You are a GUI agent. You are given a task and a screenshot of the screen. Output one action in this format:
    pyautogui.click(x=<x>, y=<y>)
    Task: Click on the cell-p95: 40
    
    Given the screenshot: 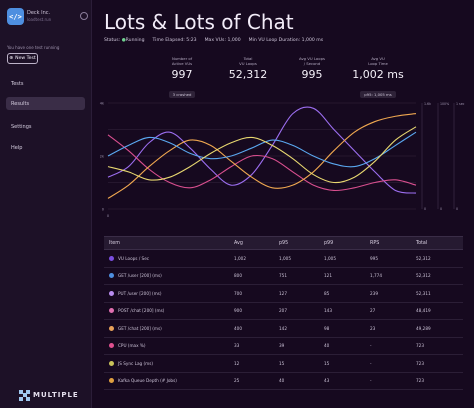 What is the action you would take?
    pyautogui.click(x=282, y=381)
    